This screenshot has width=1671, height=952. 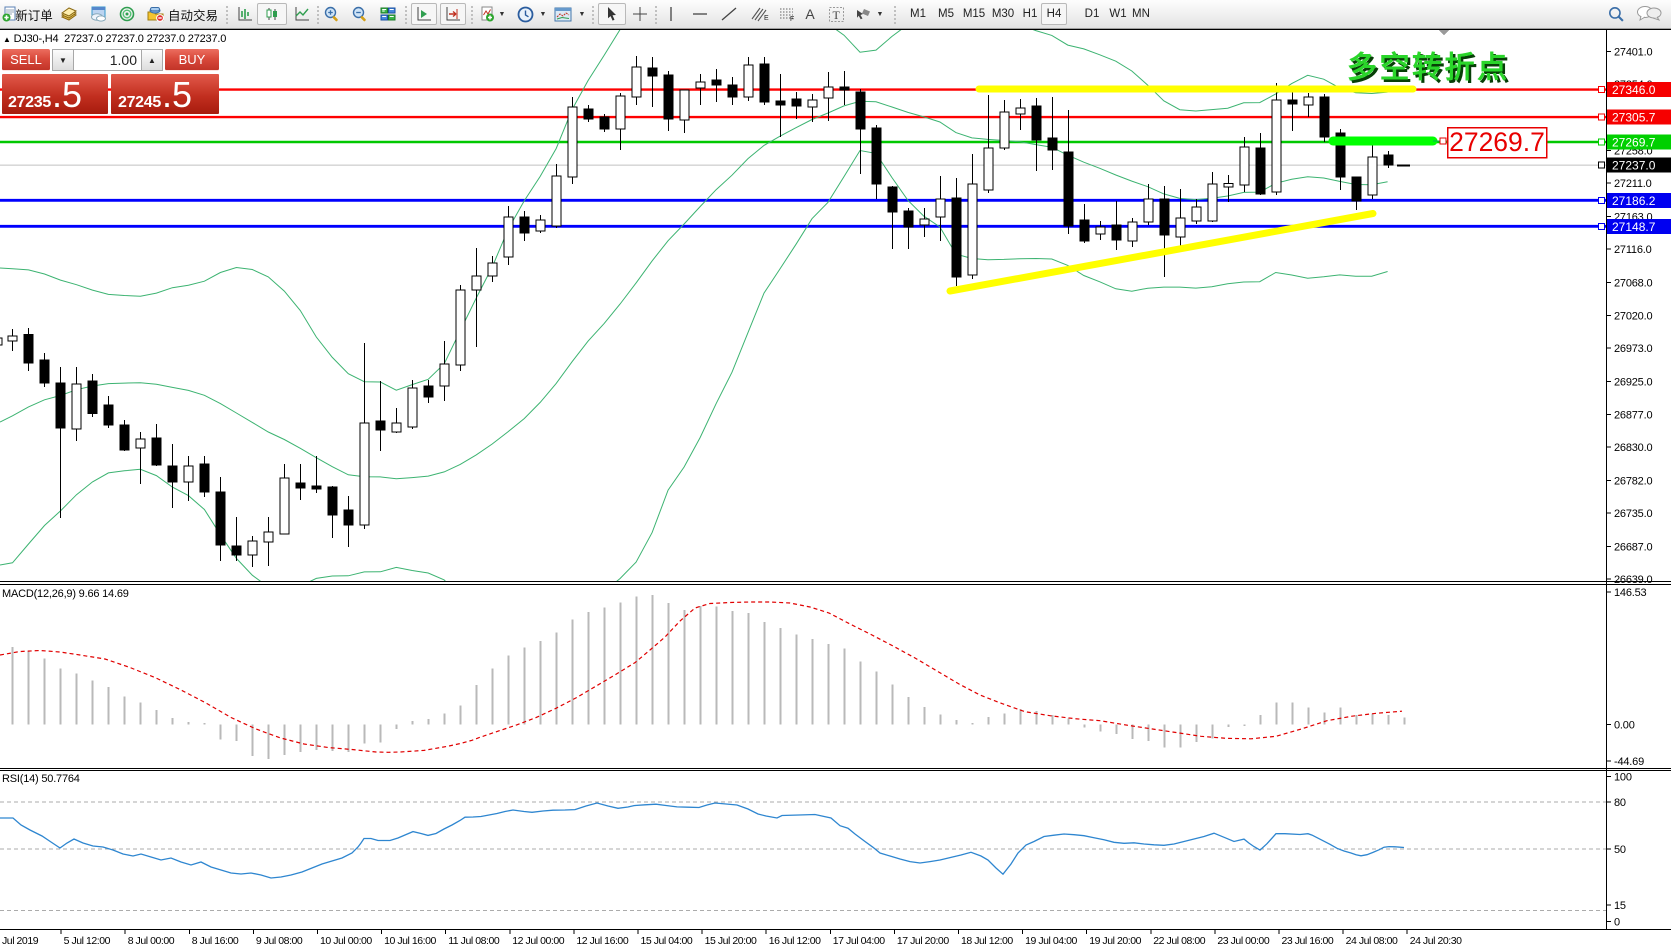 What do you see at coordinates (667, 941) in the screenshot?
I see `svg-text: 15 Jul 04:00` at bounding box center [667, 941].